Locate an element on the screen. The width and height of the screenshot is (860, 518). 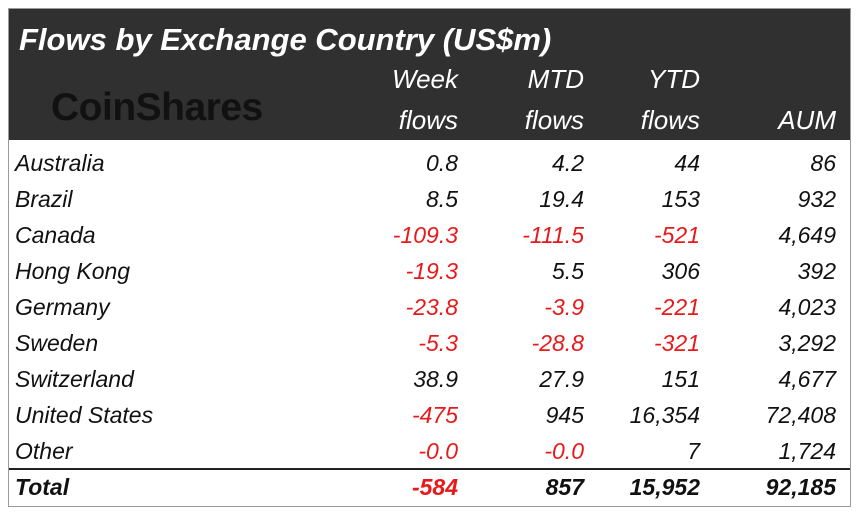
row-mtd-flows: 4.2 is located at coordinates (568, 163).